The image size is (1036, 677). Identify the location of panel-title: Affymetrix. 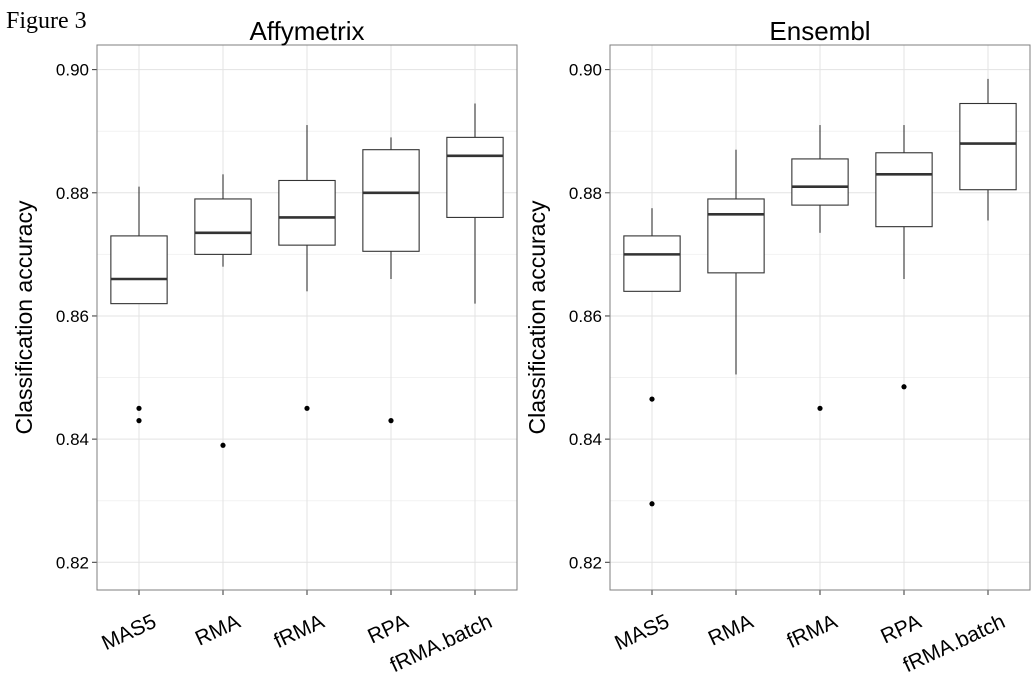
(306, 31).